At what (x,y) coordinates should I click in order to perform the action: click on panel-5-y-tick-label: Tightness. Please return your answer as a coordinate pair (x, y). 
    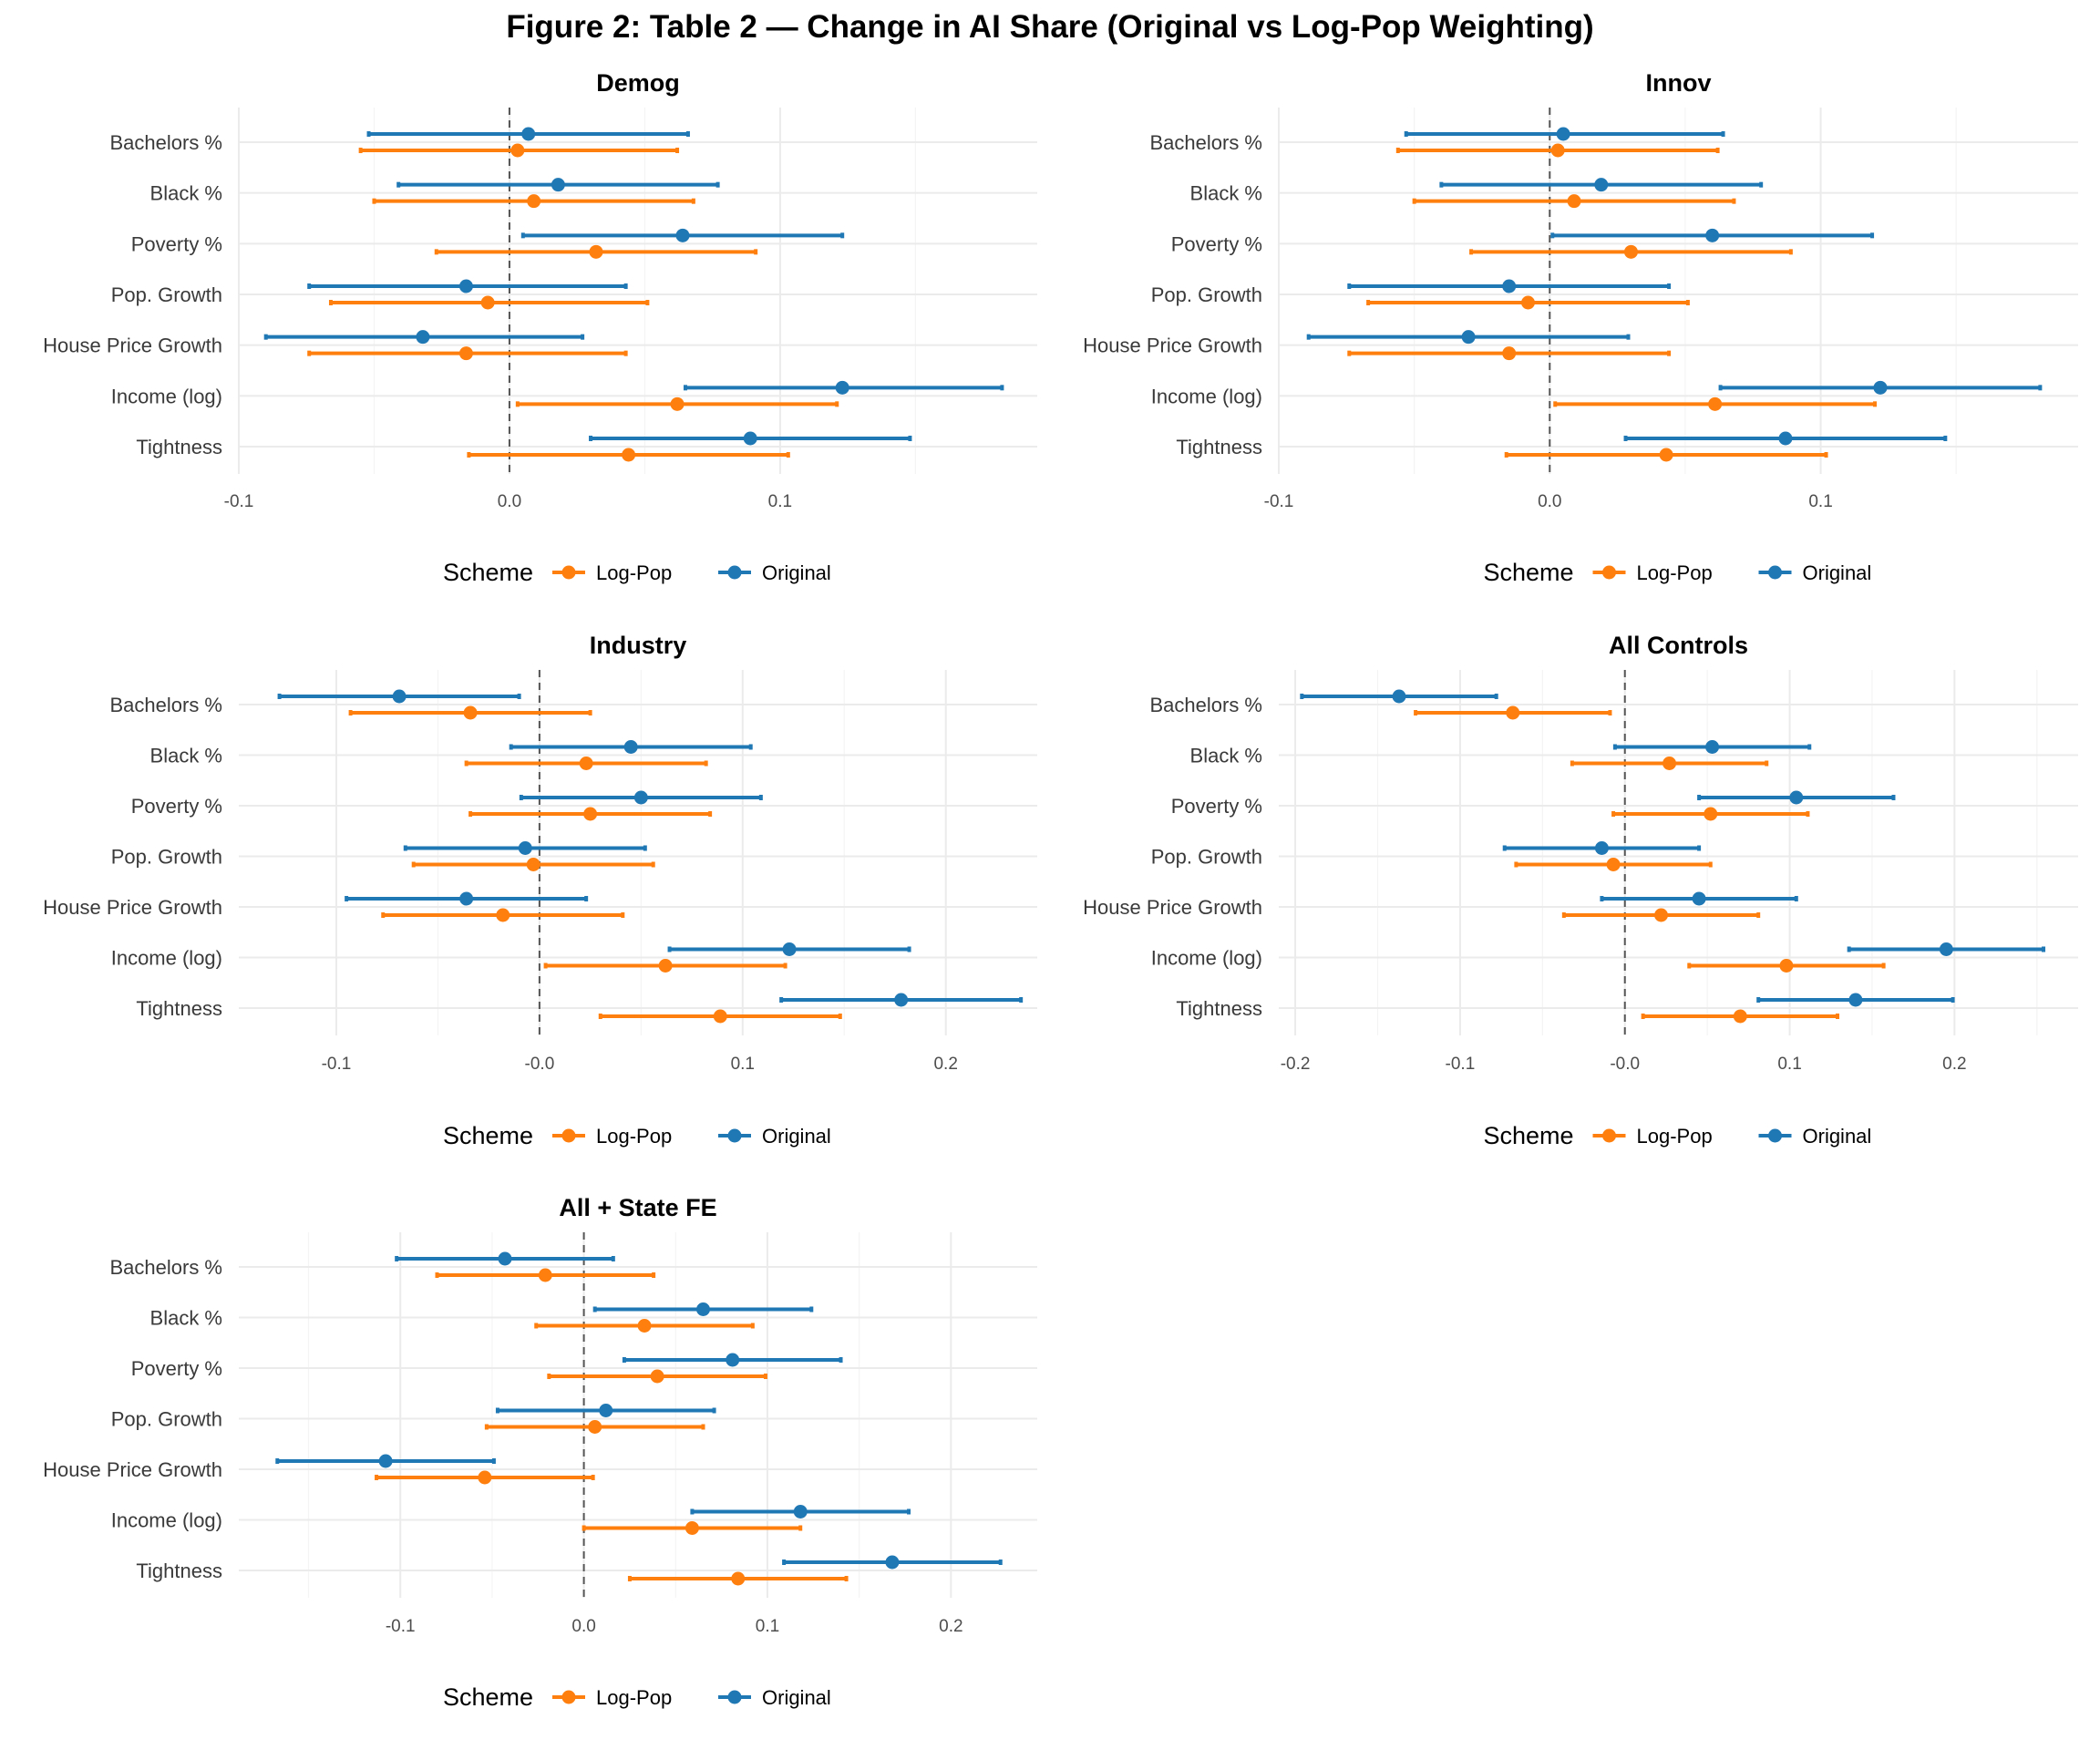
    Looking at the image, I should click on (179, 1571).